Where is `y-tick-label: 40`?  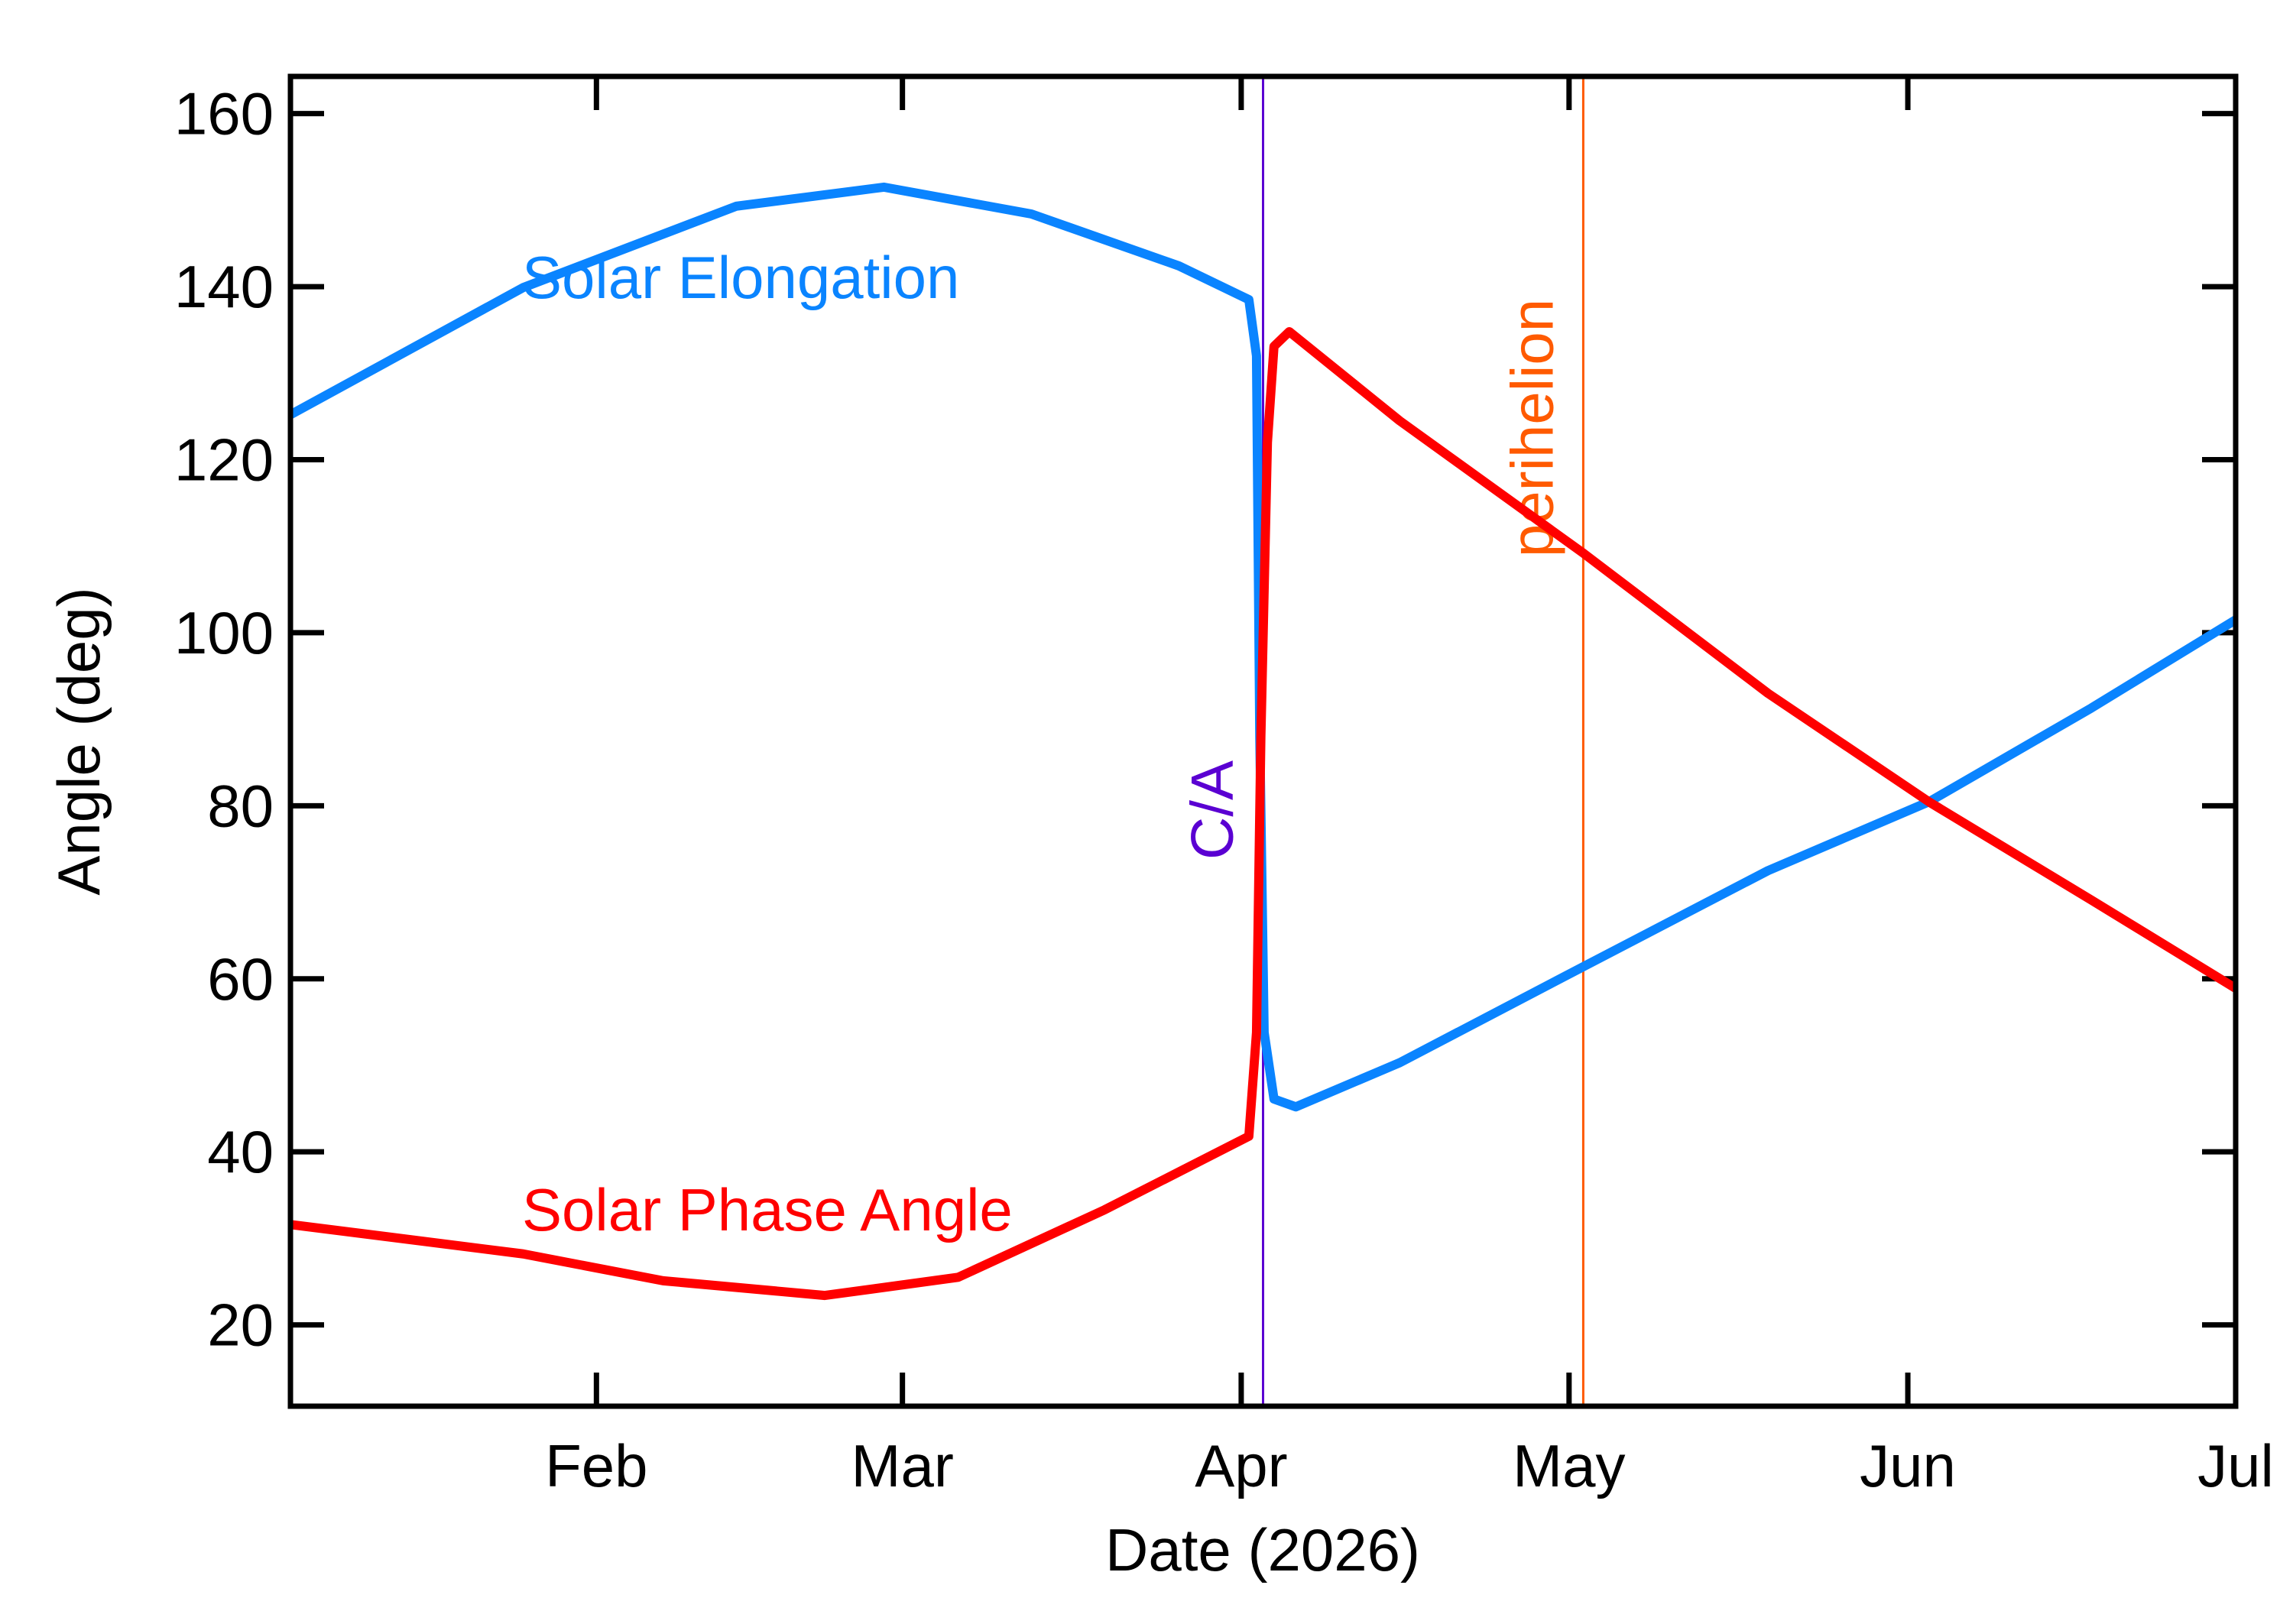
y-tick-label: 40 is located at coordinates (241, 1151).